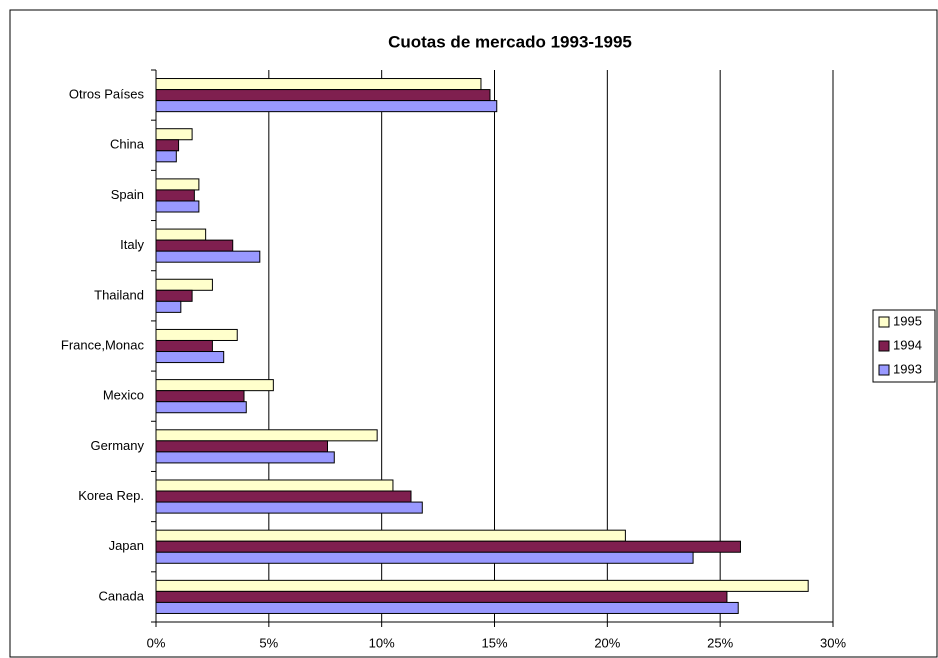  What do you see at coordinates (119, 294) in the screenshot?
I see `y-tick-label: Thailand` at bounding box center [119, 294].